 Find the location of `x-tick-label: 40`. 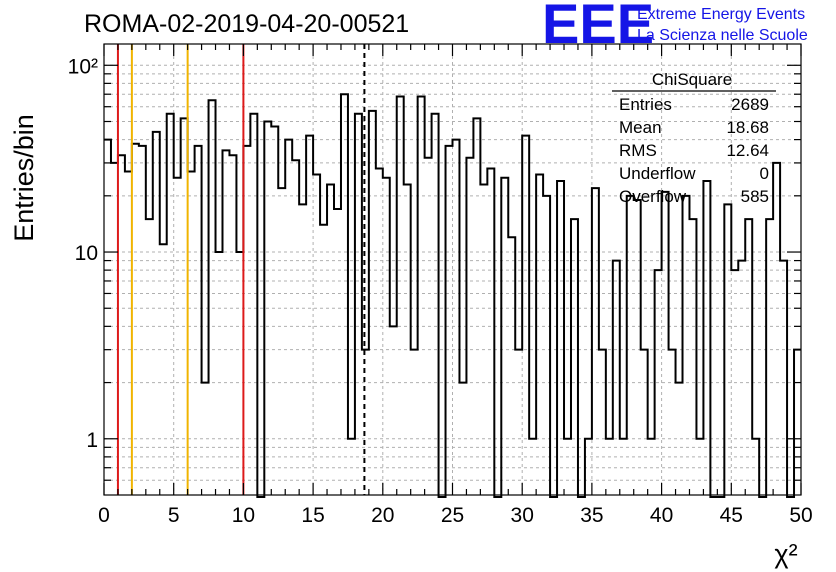

x-tick-label: 40 is located at coordinates (661, 515).